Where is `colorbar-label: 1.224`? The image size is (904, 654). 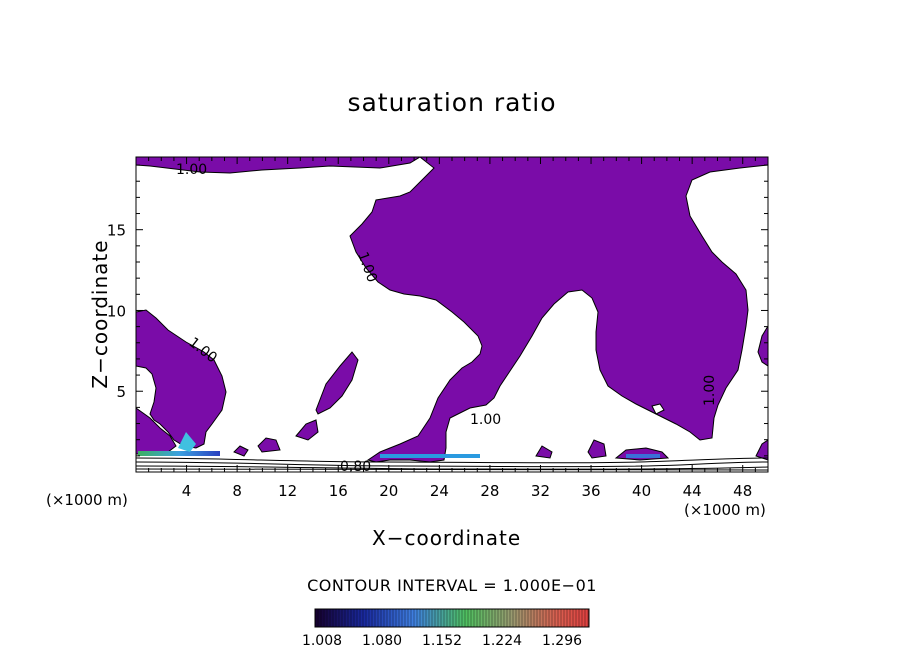 colorbar-label: 1.224 is located at coordinates (502, 641).